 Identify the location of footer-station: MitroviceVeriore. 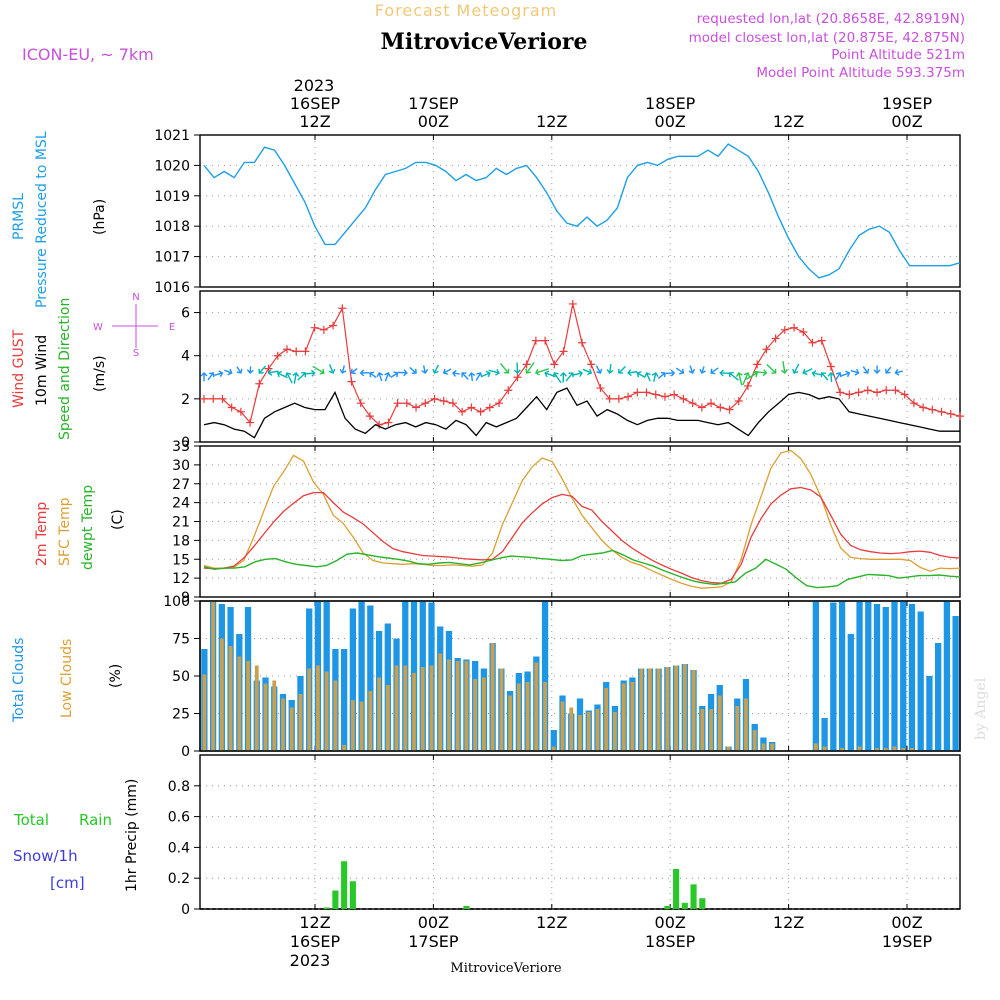
(506, 968).